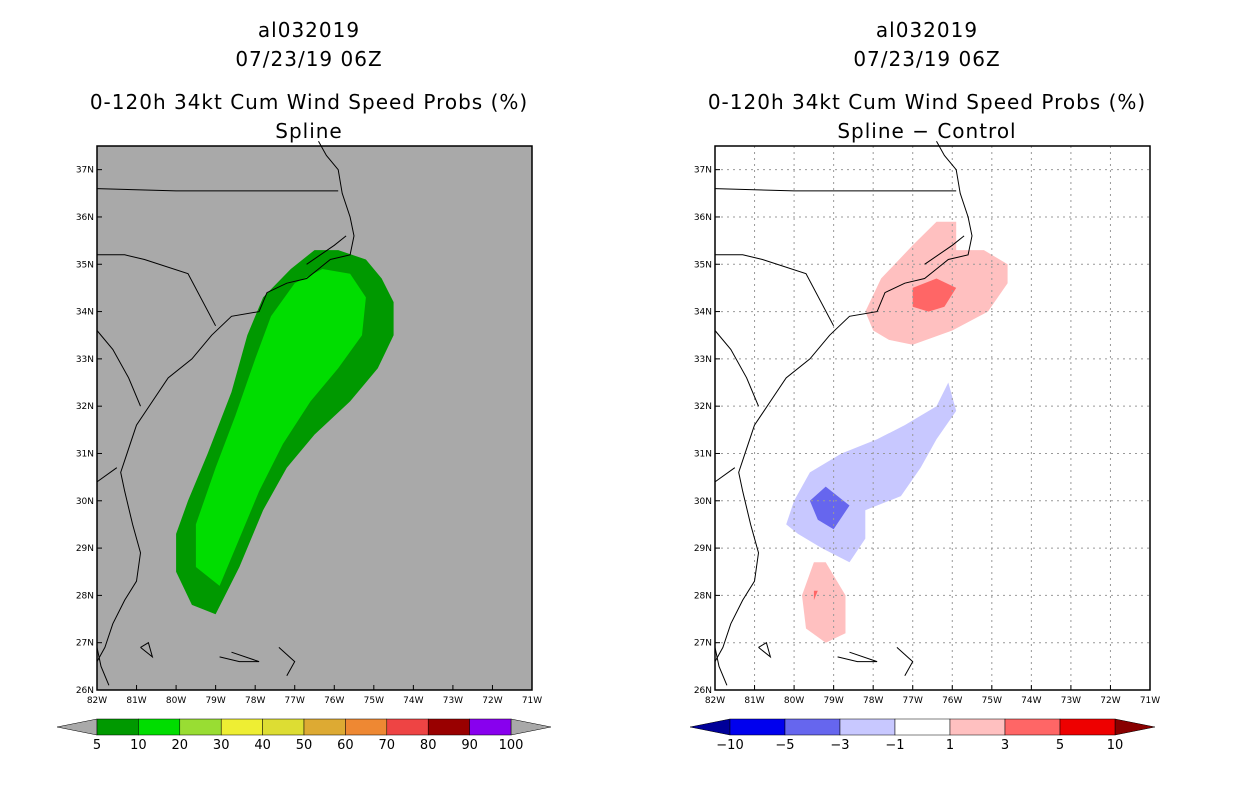 The height and width of the screenshot is (800, 1236). What do you see at coordinates (413, 701) in the screenshot?
I see `lon-tick-label: 74W` at bounding box center [413, 701].